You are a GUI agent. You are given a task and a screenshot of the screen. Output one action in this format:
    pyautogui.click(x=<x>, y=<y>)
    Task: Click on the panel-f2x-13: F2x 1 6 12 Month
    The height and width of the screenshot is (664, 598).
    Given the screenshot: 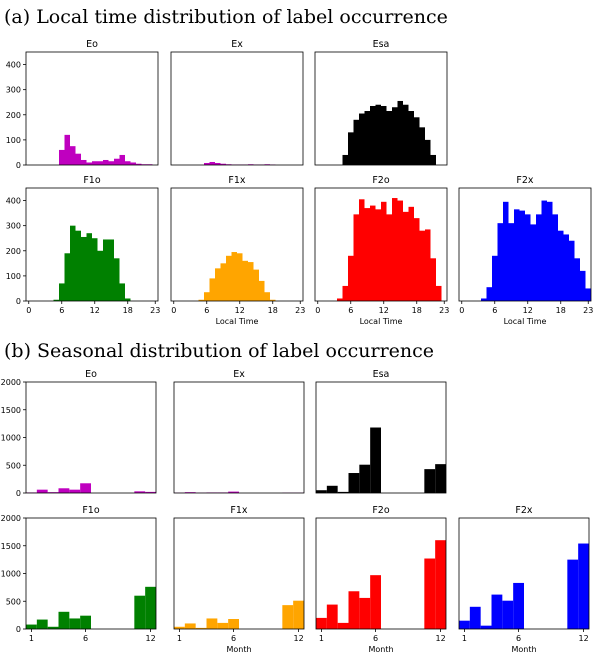 What is the action you would take?
    pyautogui.click(x=524, y=579)
    